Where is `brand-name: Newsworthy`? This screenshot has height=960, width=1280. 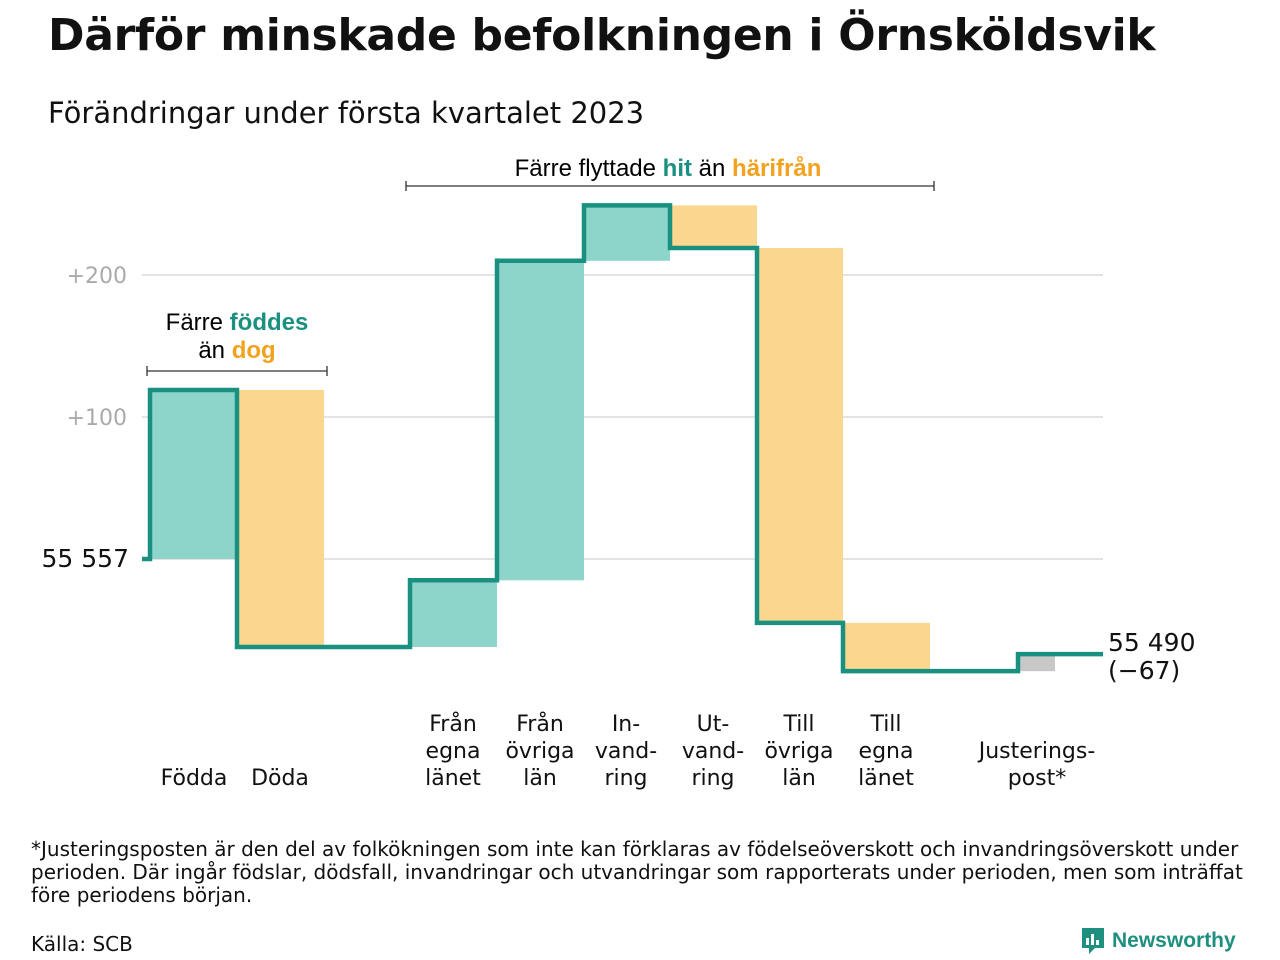 brand-name: Newsworthy is located at coordinates (1174, 940).